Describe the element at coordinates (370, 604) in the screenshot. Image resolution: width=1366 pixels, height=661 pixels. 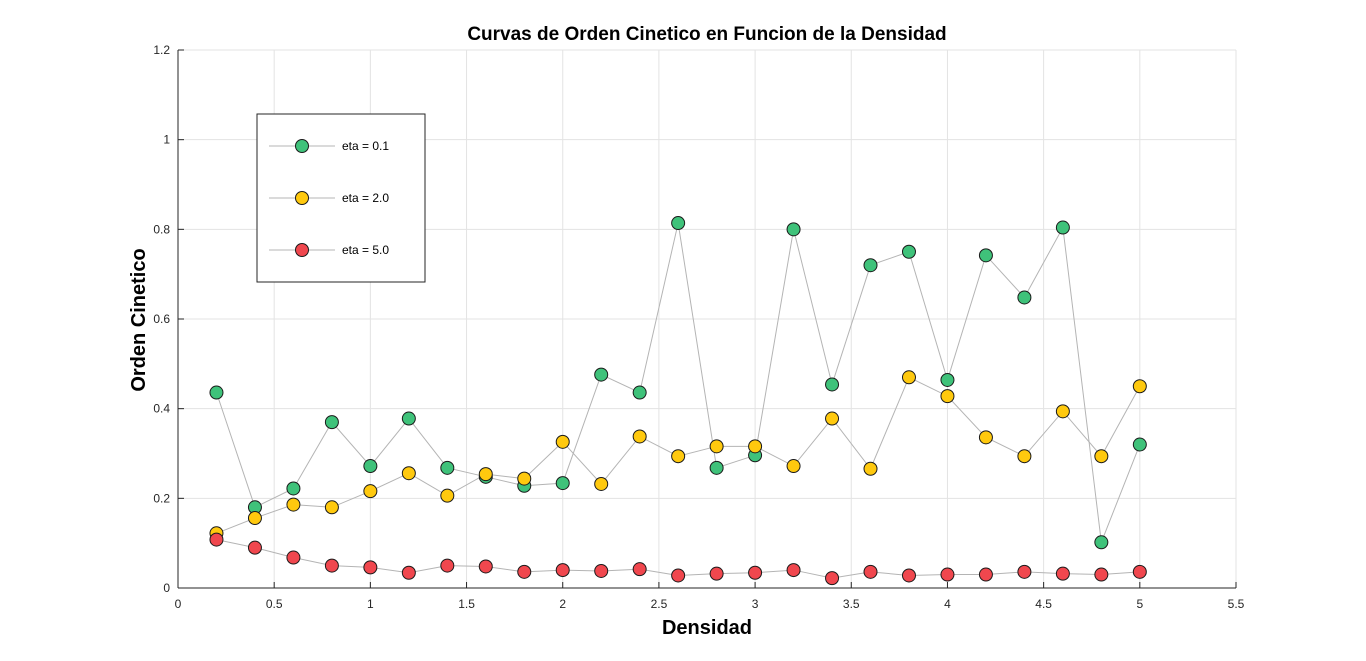
I see `x-tick-label: 1` at that location.